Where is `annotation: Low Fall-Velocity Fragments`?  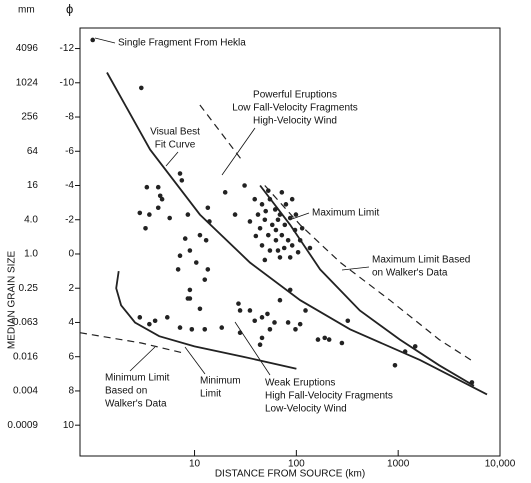 annotation: Low Fall-Velocity Fragments is located at coordinates (295, 108).